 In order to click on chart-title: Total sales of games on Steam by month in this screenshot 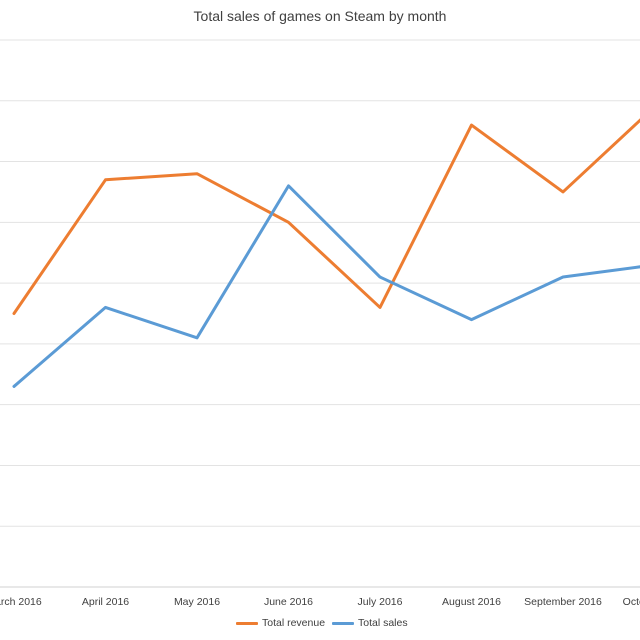, I will do `click(320, 16)`.